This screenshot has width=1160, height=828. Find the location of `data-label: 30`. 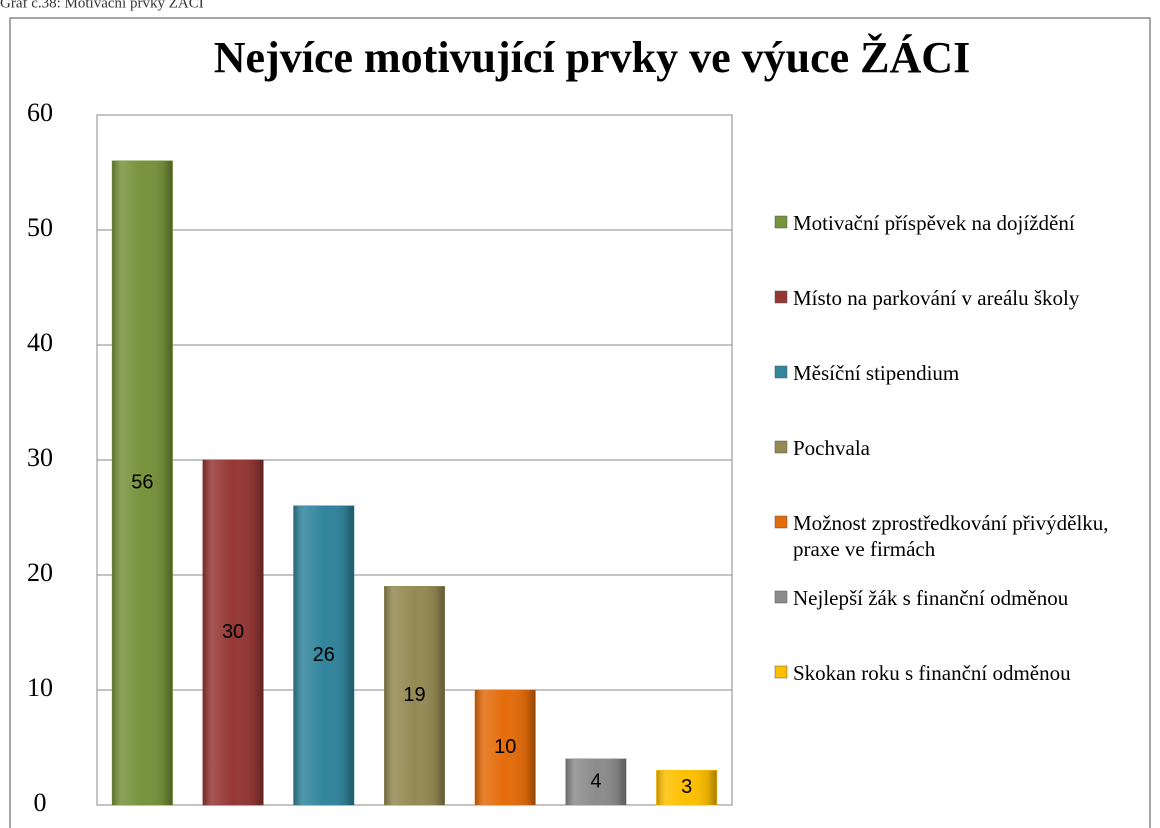

data-label: 30 is located at coordinates (233, 632).